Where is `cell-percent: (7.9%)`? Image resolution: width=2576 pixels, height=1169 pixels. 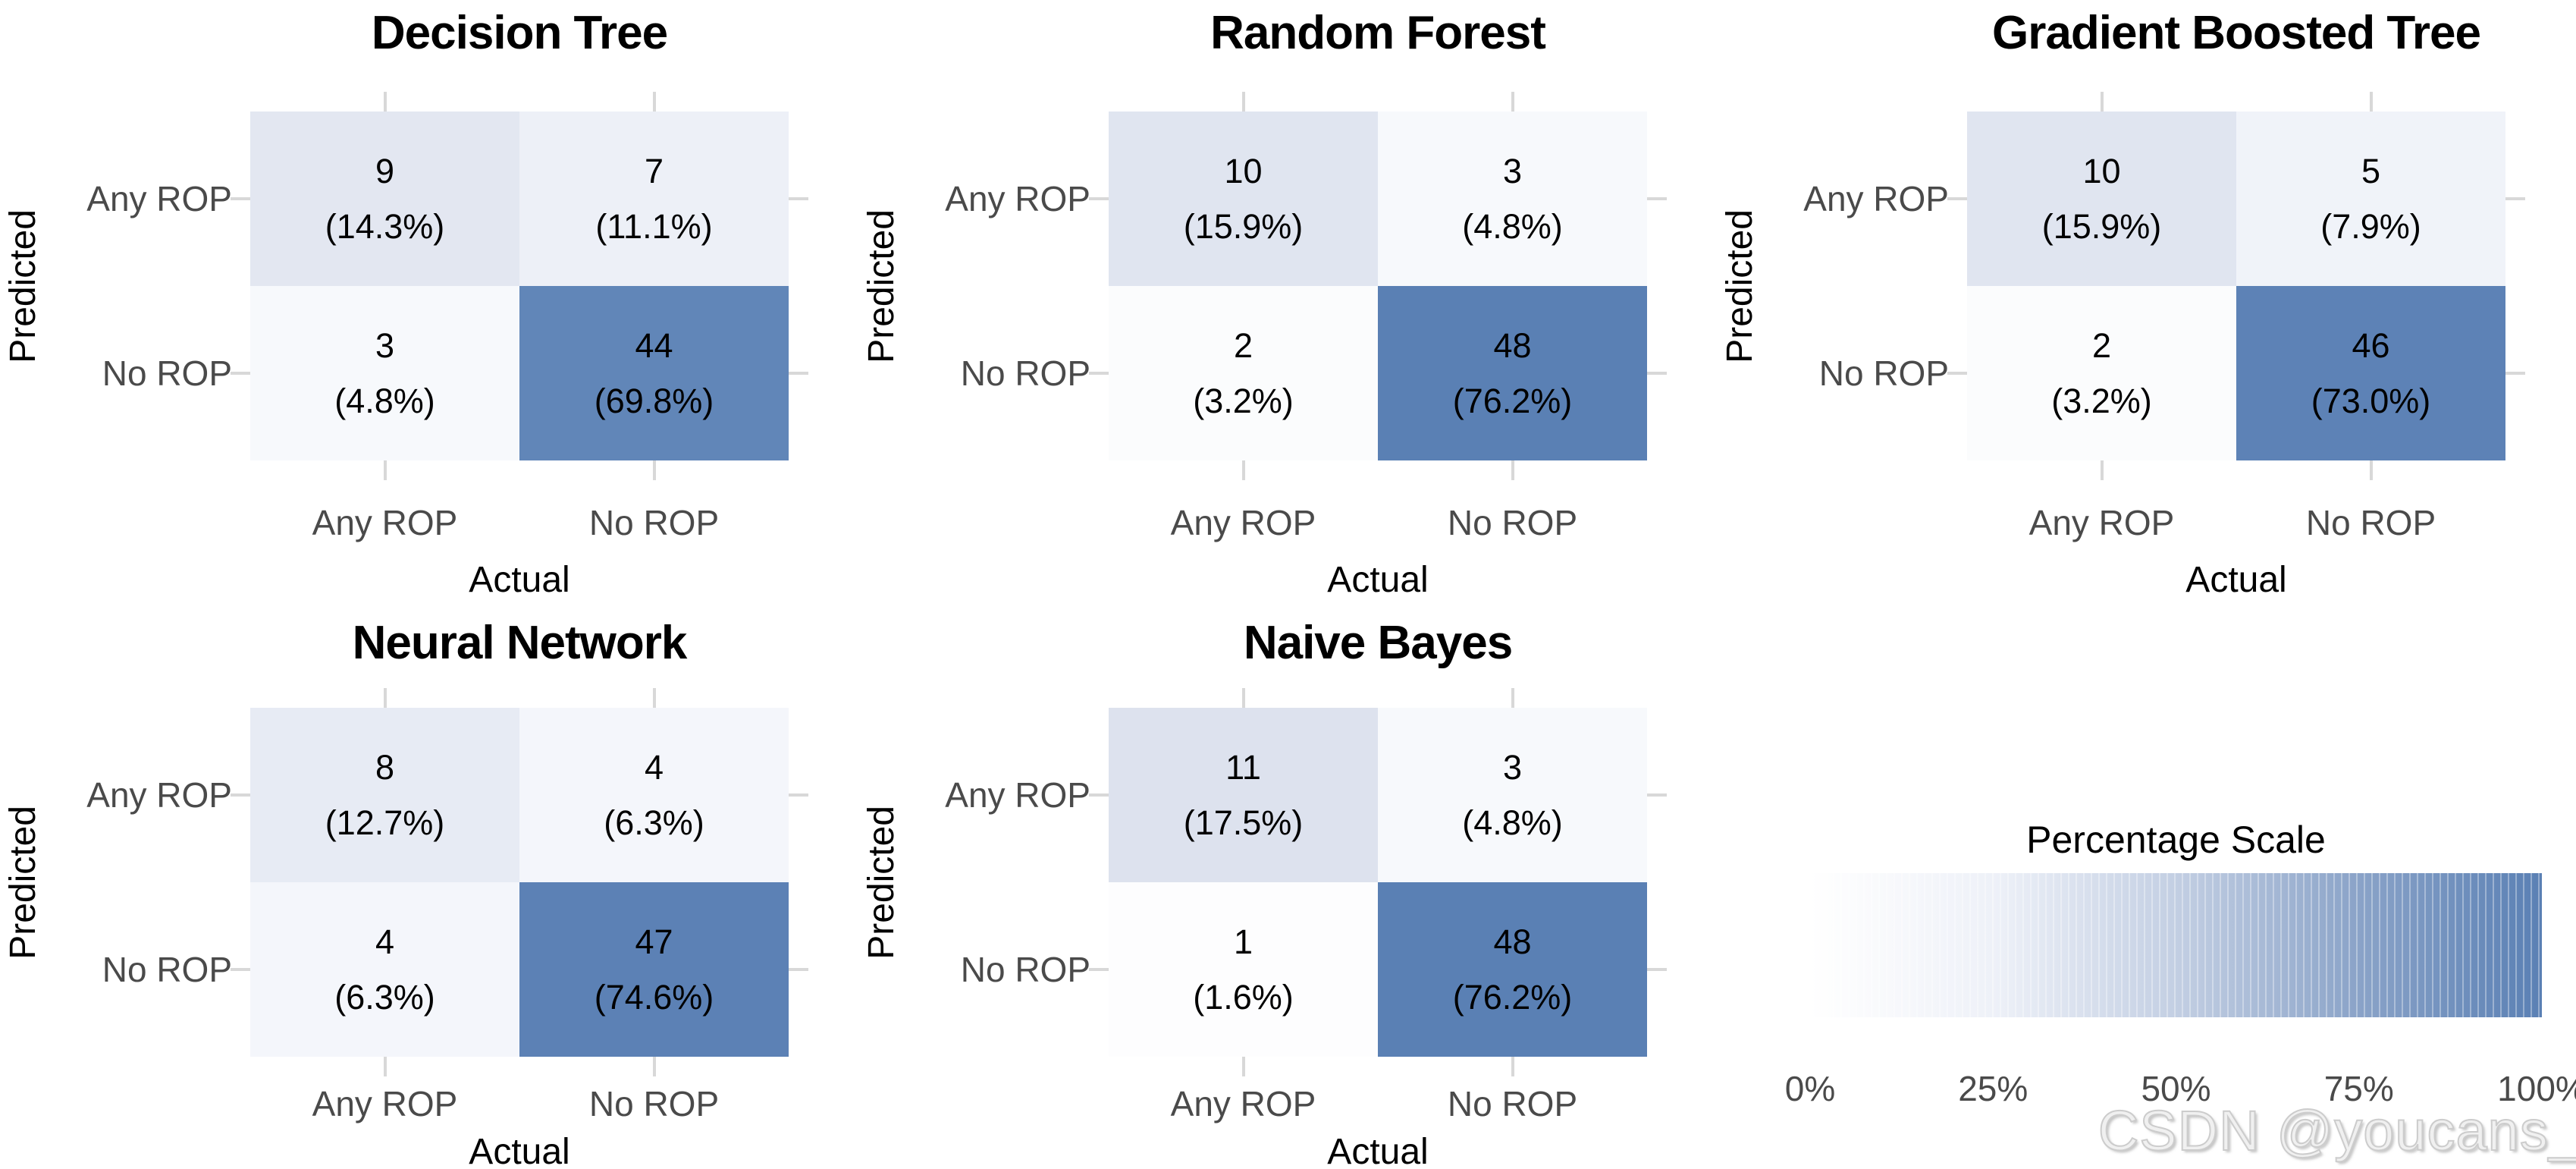
cell-percent: (7.9%) is located at coordinates (2370, 226).